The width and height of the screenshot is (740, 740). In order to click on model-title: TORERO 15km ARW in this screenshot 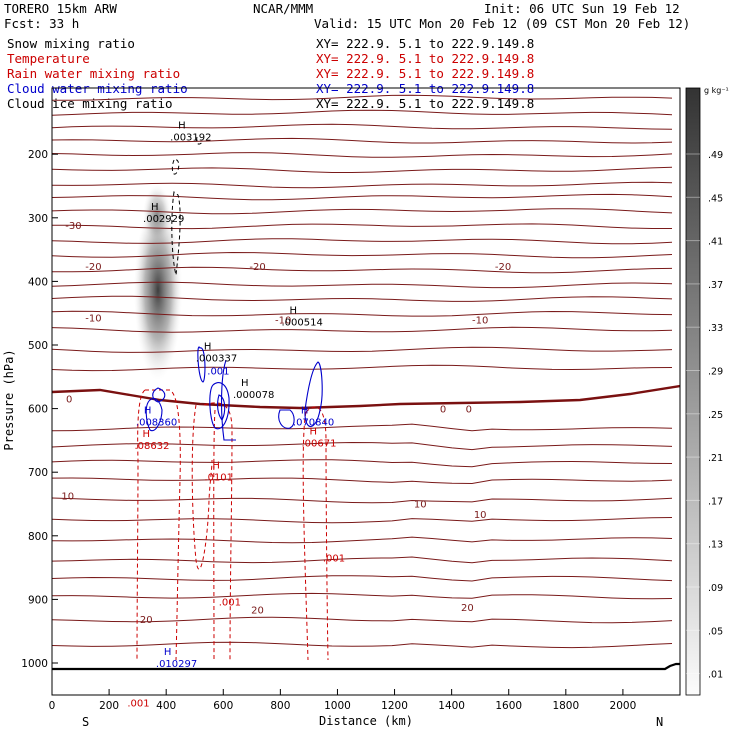, I will do `click(60, 8)`.